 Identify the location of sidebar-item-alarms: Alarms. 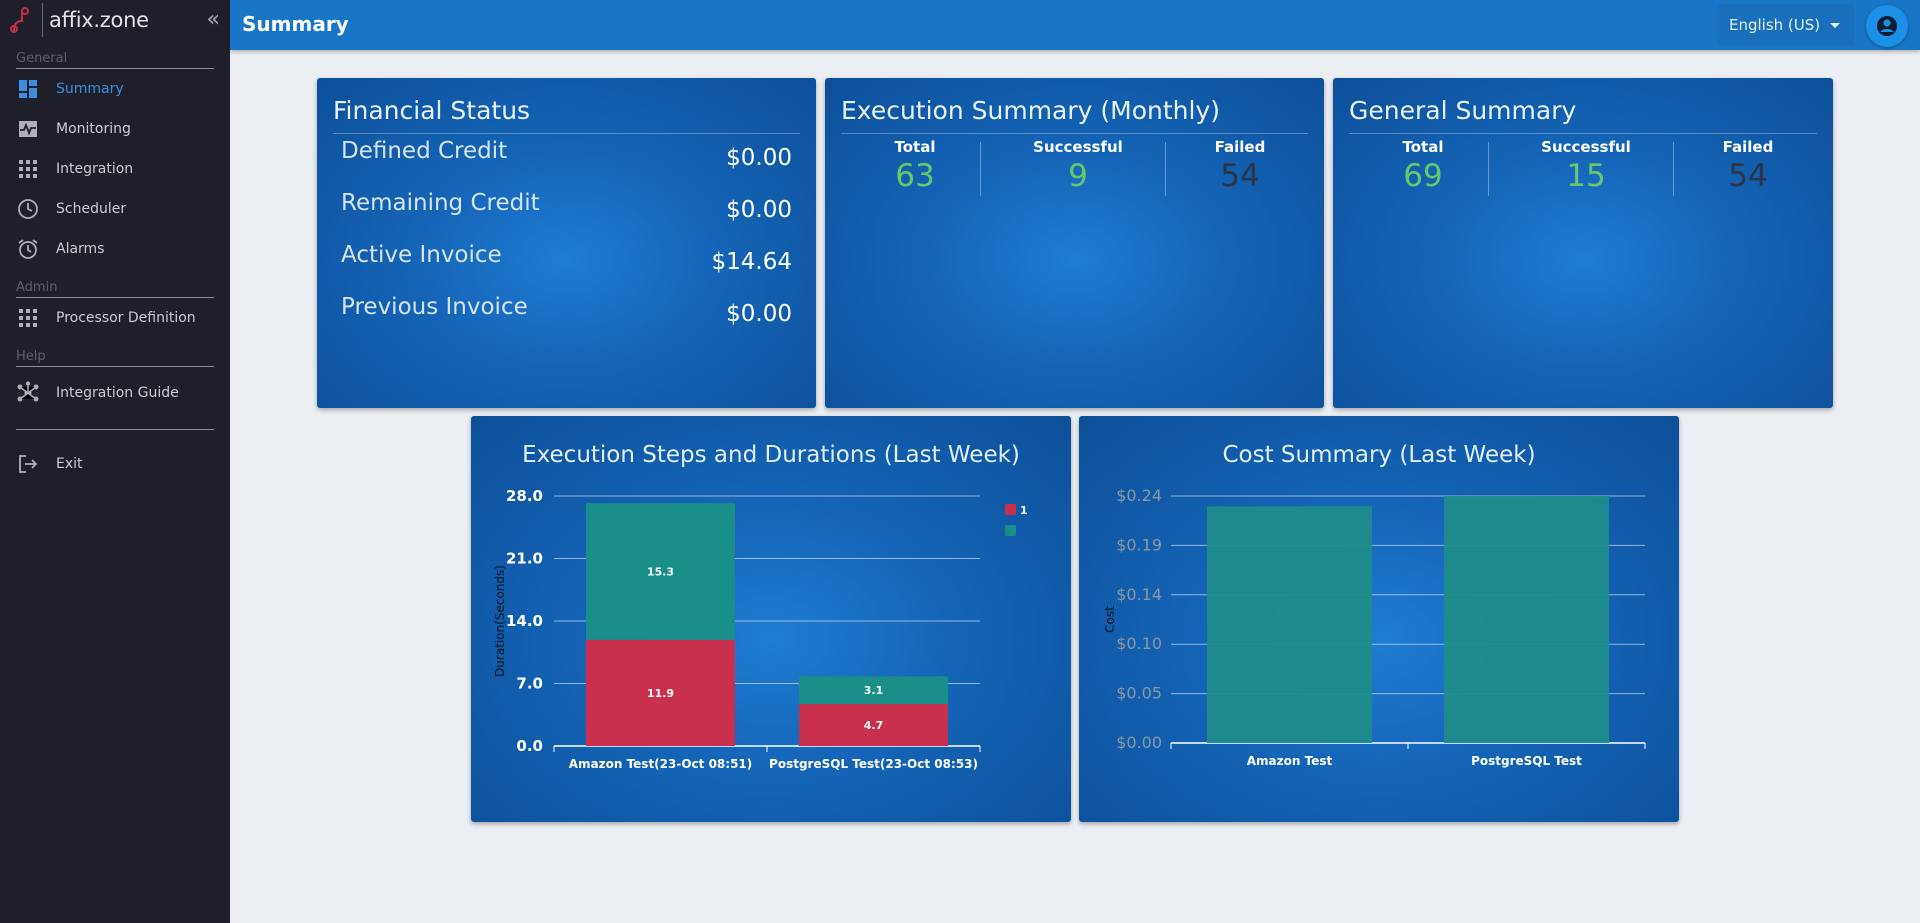
(115, 249).